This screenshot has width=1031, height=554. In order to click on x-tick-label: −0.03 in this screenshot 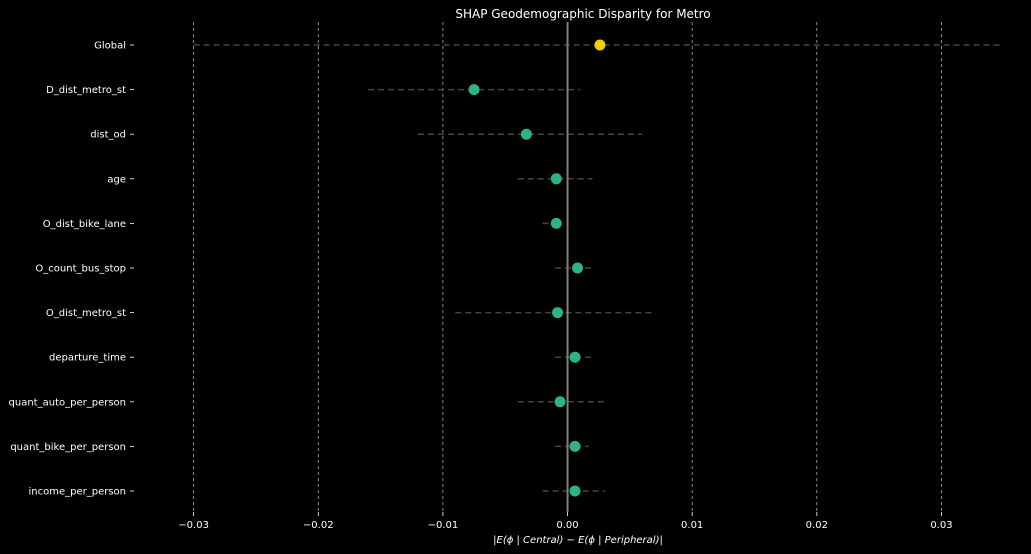, I will do `click(193, 525)`.